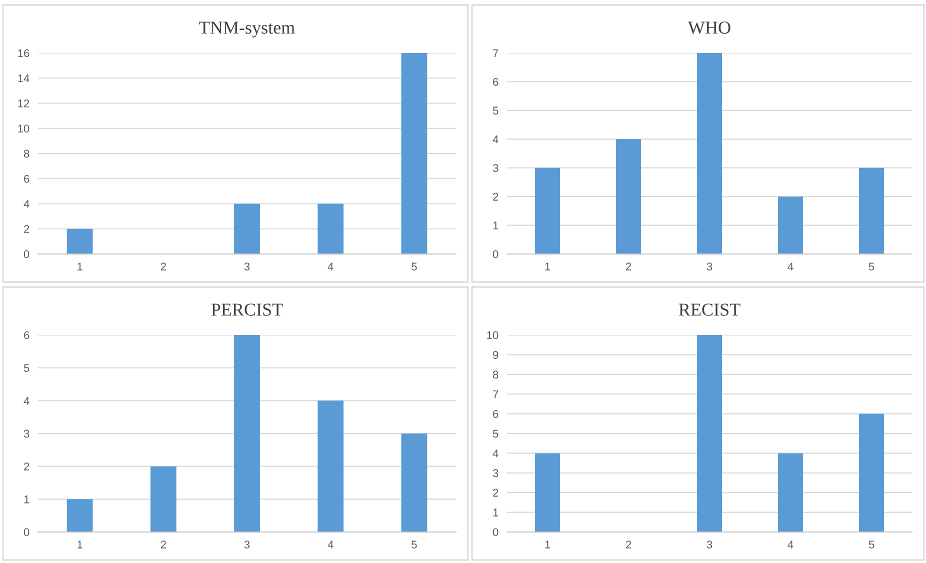  What do you see at coordinates (247, 310) in the screenshot?
I see `chart-title: PERCIST` at bounding box center [247, 310].